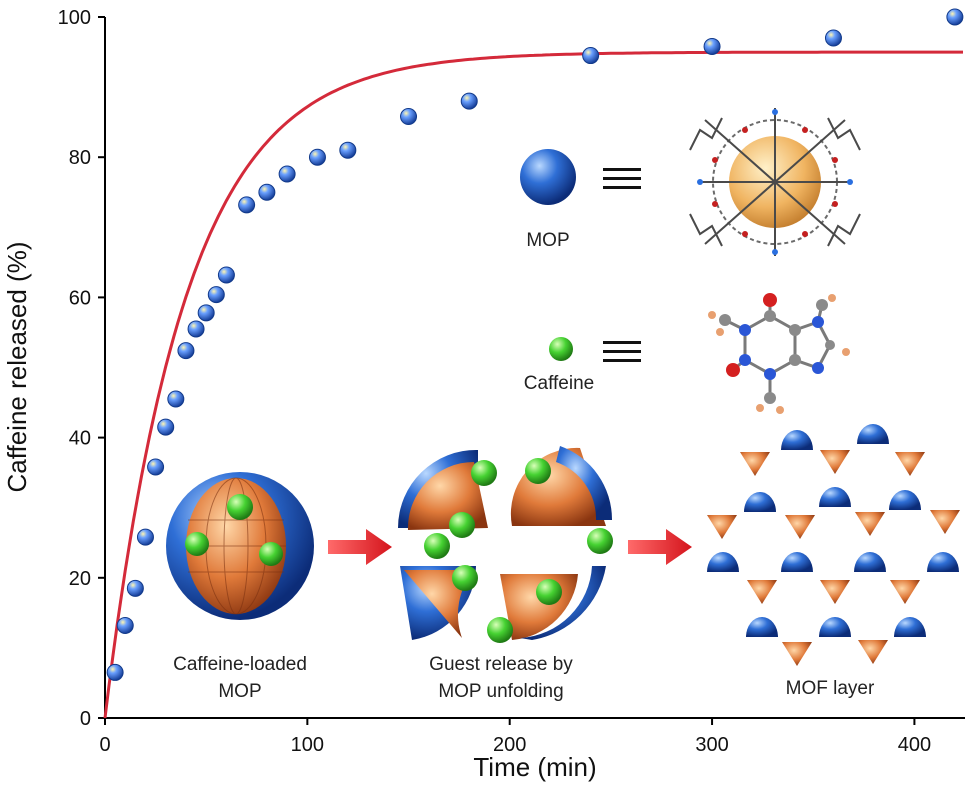 The width and height of the screenshot is (980, 811). What do you see at coordinates (240, 664) in the screenshot?
I see `loaded-label-line1: Caffeine-loaded` at bounding box center [240, 664].